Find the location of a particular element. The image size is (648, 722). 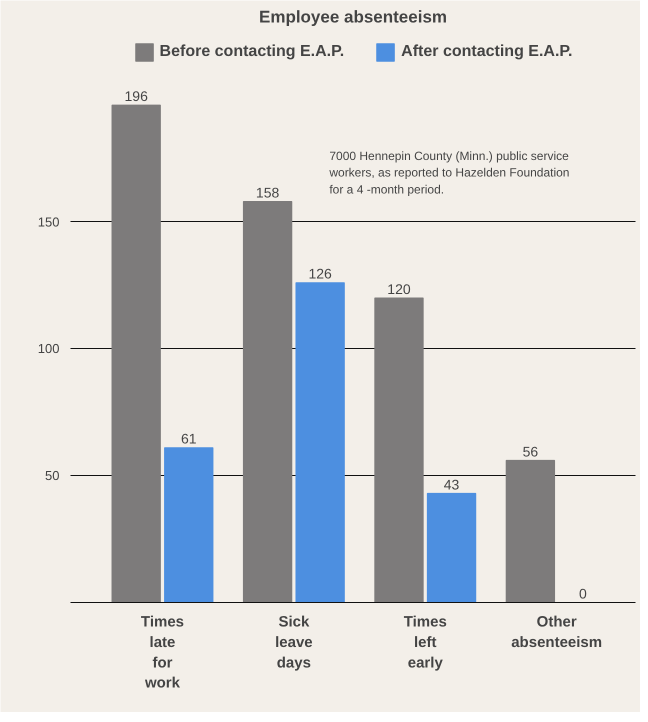

legend-label: After contacting E.A.P. is located at coordinates (486, 52).